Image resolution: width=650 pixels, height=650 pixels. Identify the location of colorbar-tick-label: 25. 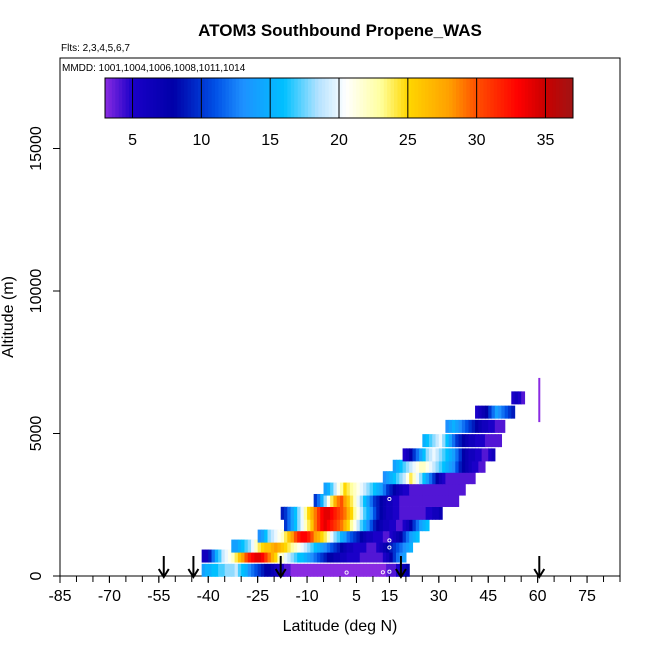
(408, 140).